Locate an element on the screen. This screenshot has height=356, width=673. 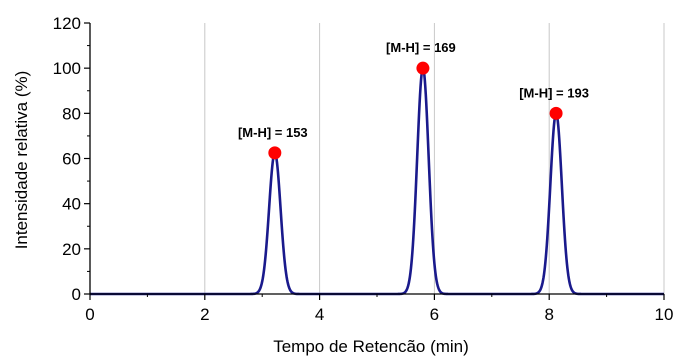
x-axis-title: Tempo de Retencão (min) is located at coordinates (371, 346).